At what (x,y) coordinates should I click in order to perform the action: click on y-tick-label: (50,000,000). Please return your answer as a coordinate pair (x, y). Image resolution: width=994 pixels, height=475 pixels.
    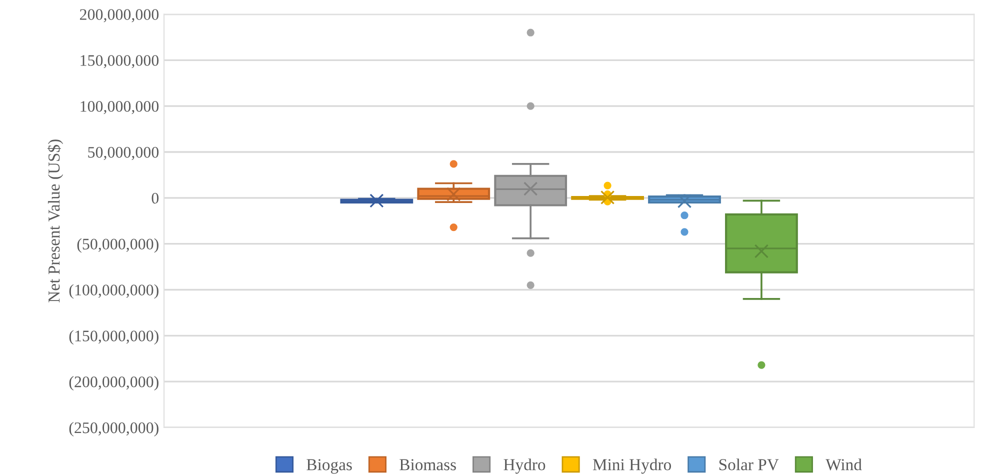
    Looking at the image, I should click on (117, 245).